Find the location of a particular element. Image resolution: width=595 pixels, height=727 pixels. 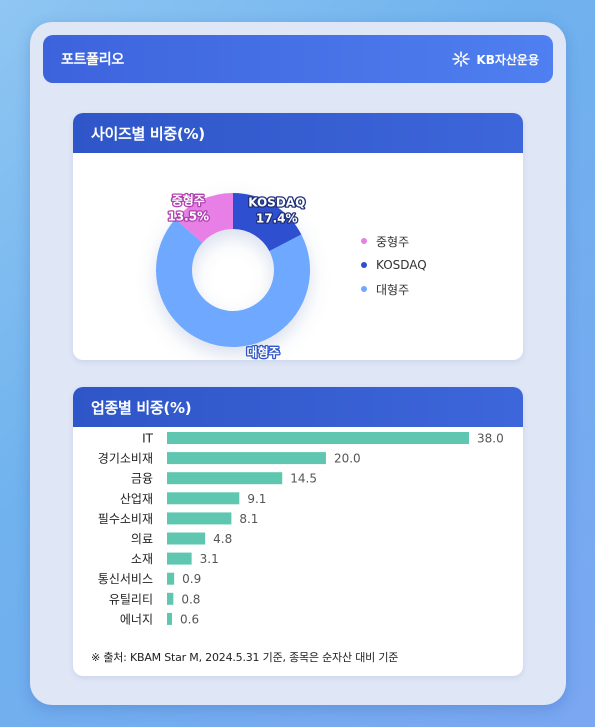

bar-category-label-2: 금융 is located at coordinates (142, 479).